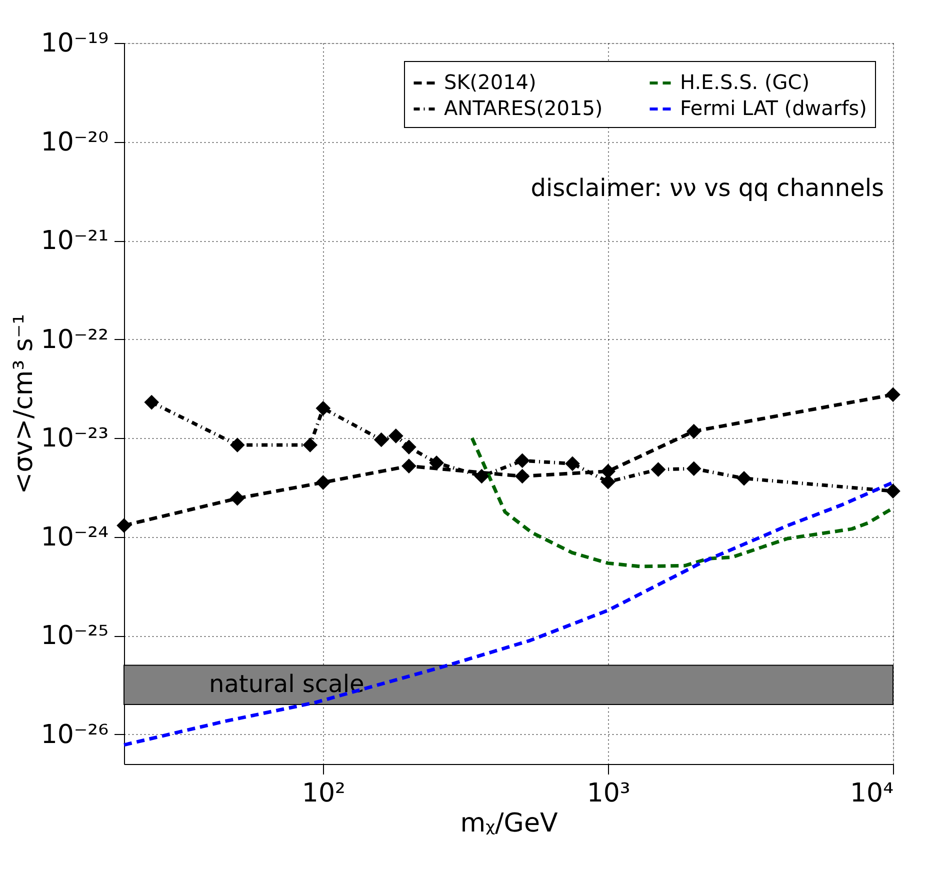  What do you see at coordinates (286, 684) in the screenshot?
I see `band-label: natural scale` at bounding box center [286, 684].